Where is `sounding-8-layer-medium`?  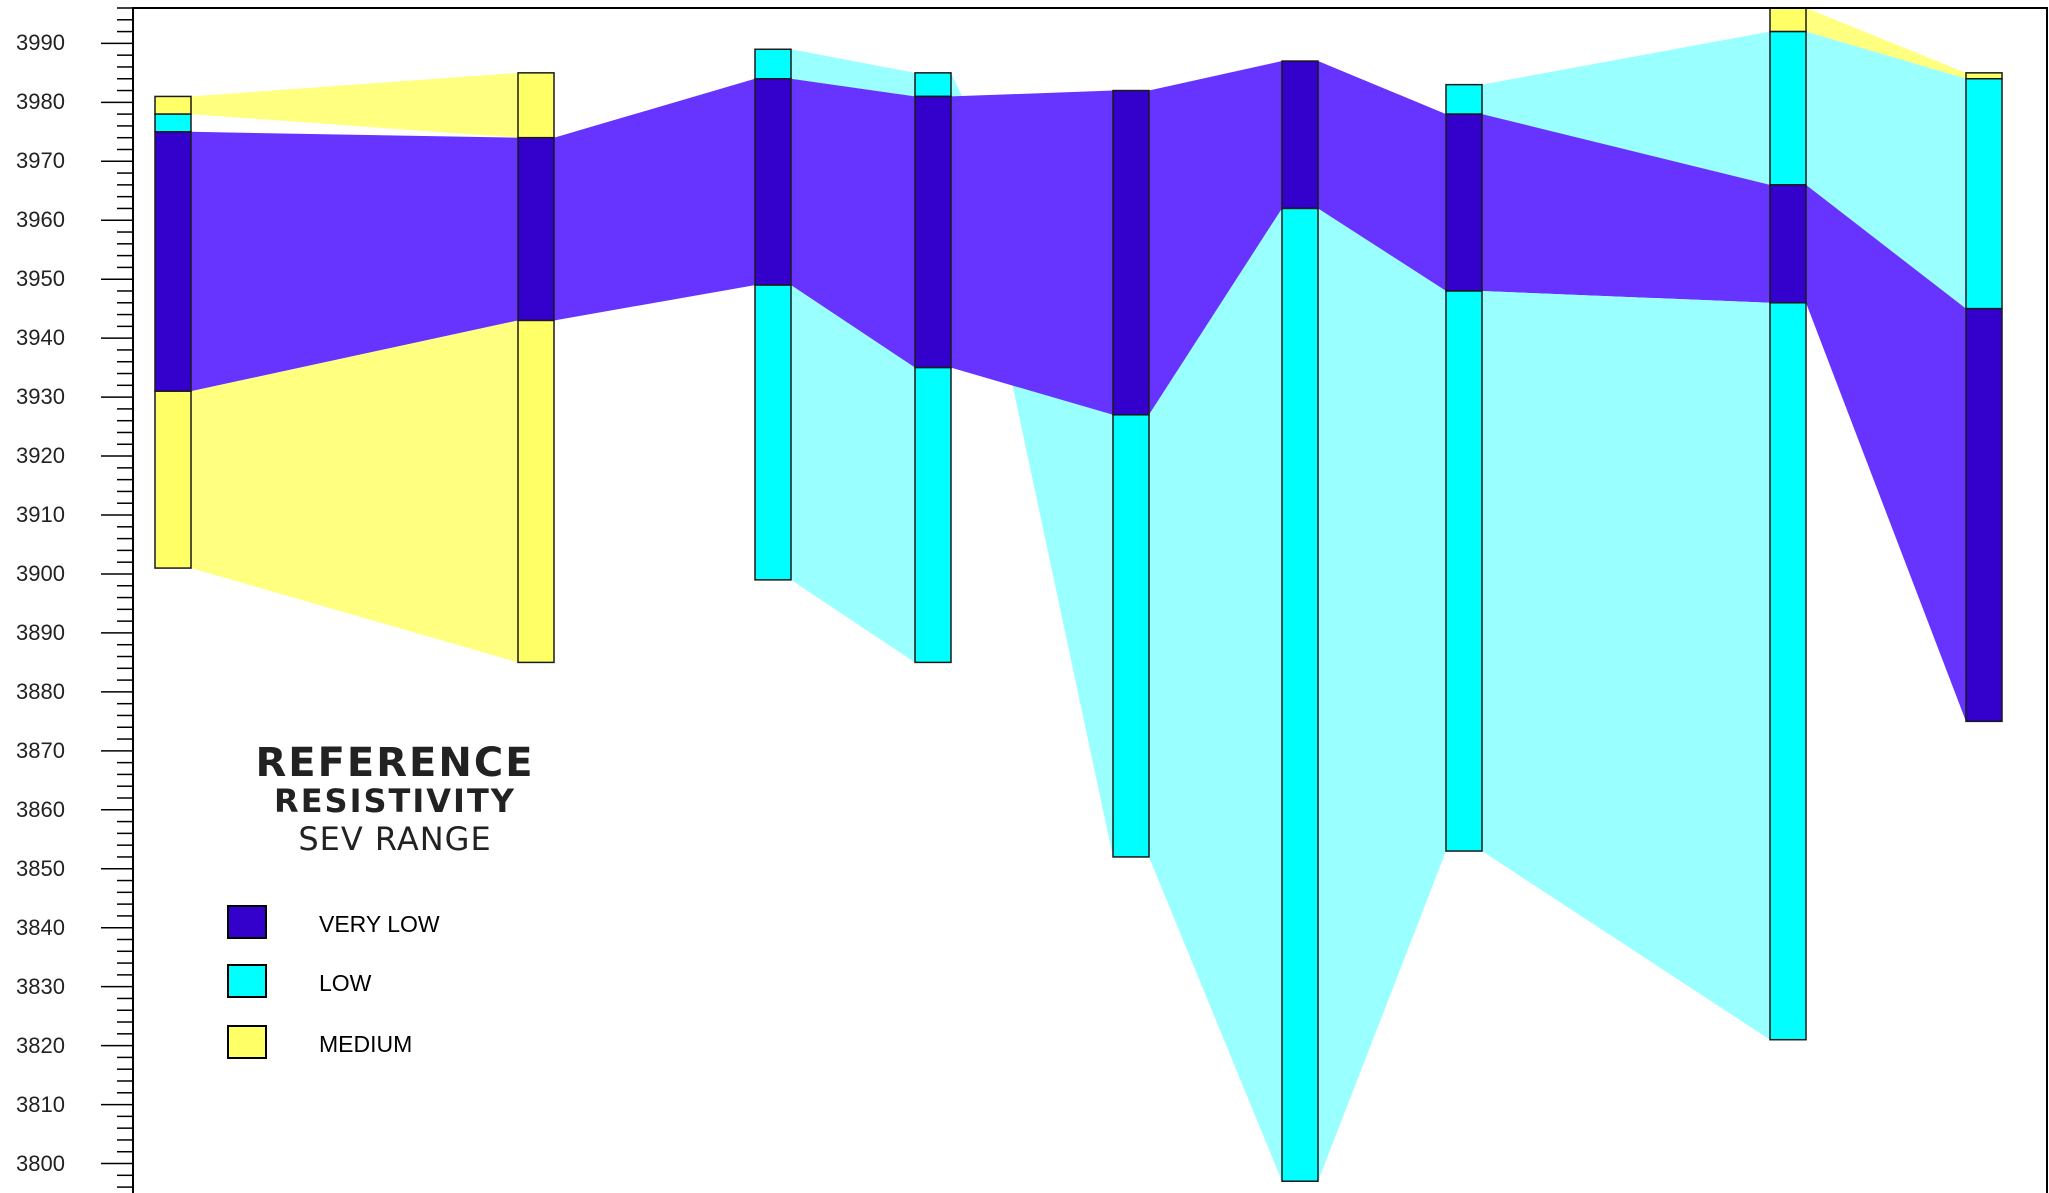
sounding-8-layer-medium is located at coordinates (1788, 20).